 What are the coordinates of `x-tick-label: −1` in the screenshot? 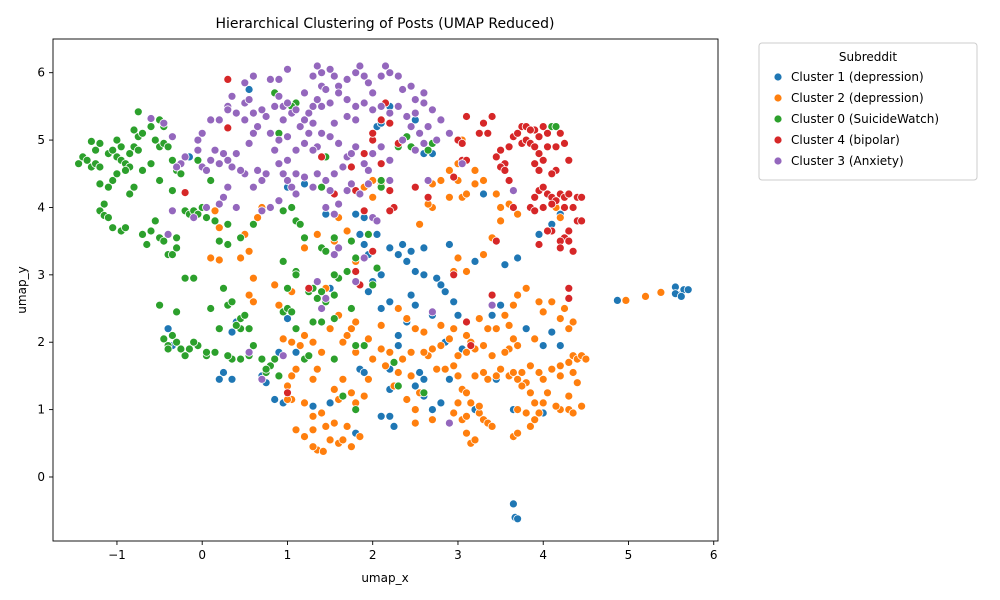 It's located at (117, 555).